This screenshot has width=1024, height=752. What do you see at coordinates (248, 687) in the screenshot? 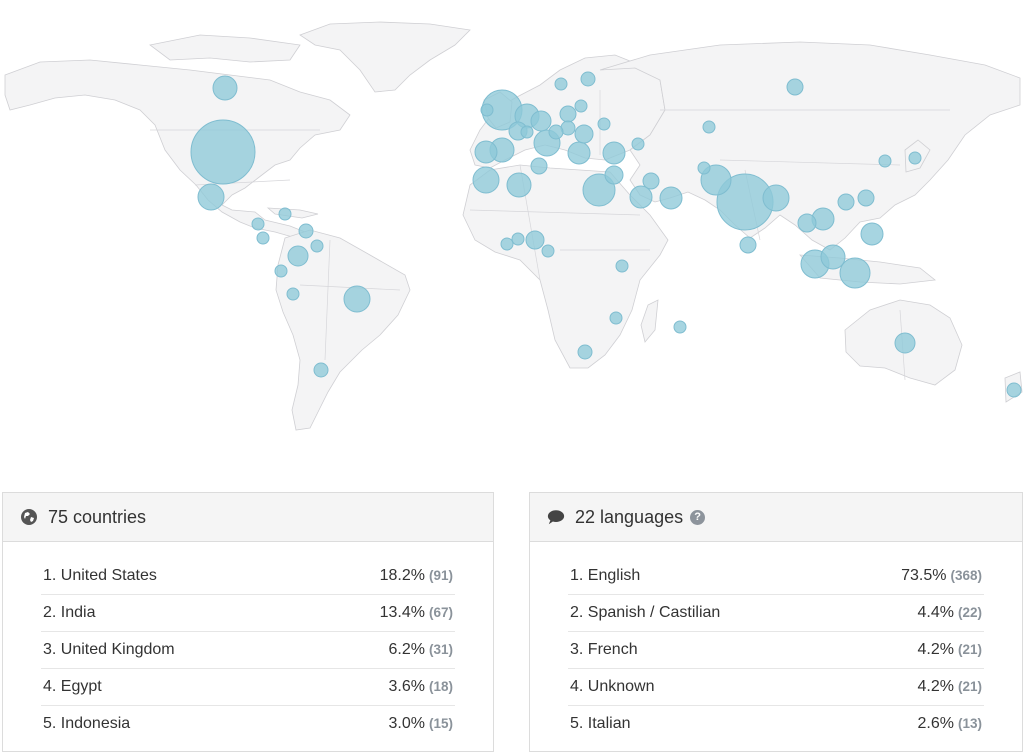
I see `list-item: 4. Egypt 3.6% (18)` at bounding box center [248, 687].